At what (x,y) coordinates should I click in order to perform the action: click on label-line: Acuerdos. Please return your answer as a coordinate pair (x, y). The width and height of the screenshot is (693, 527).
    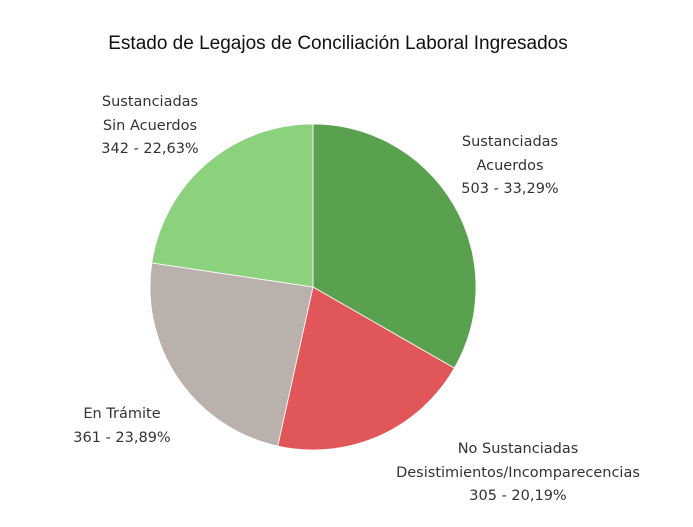
    Looking at the image, I should click on (510, 165).